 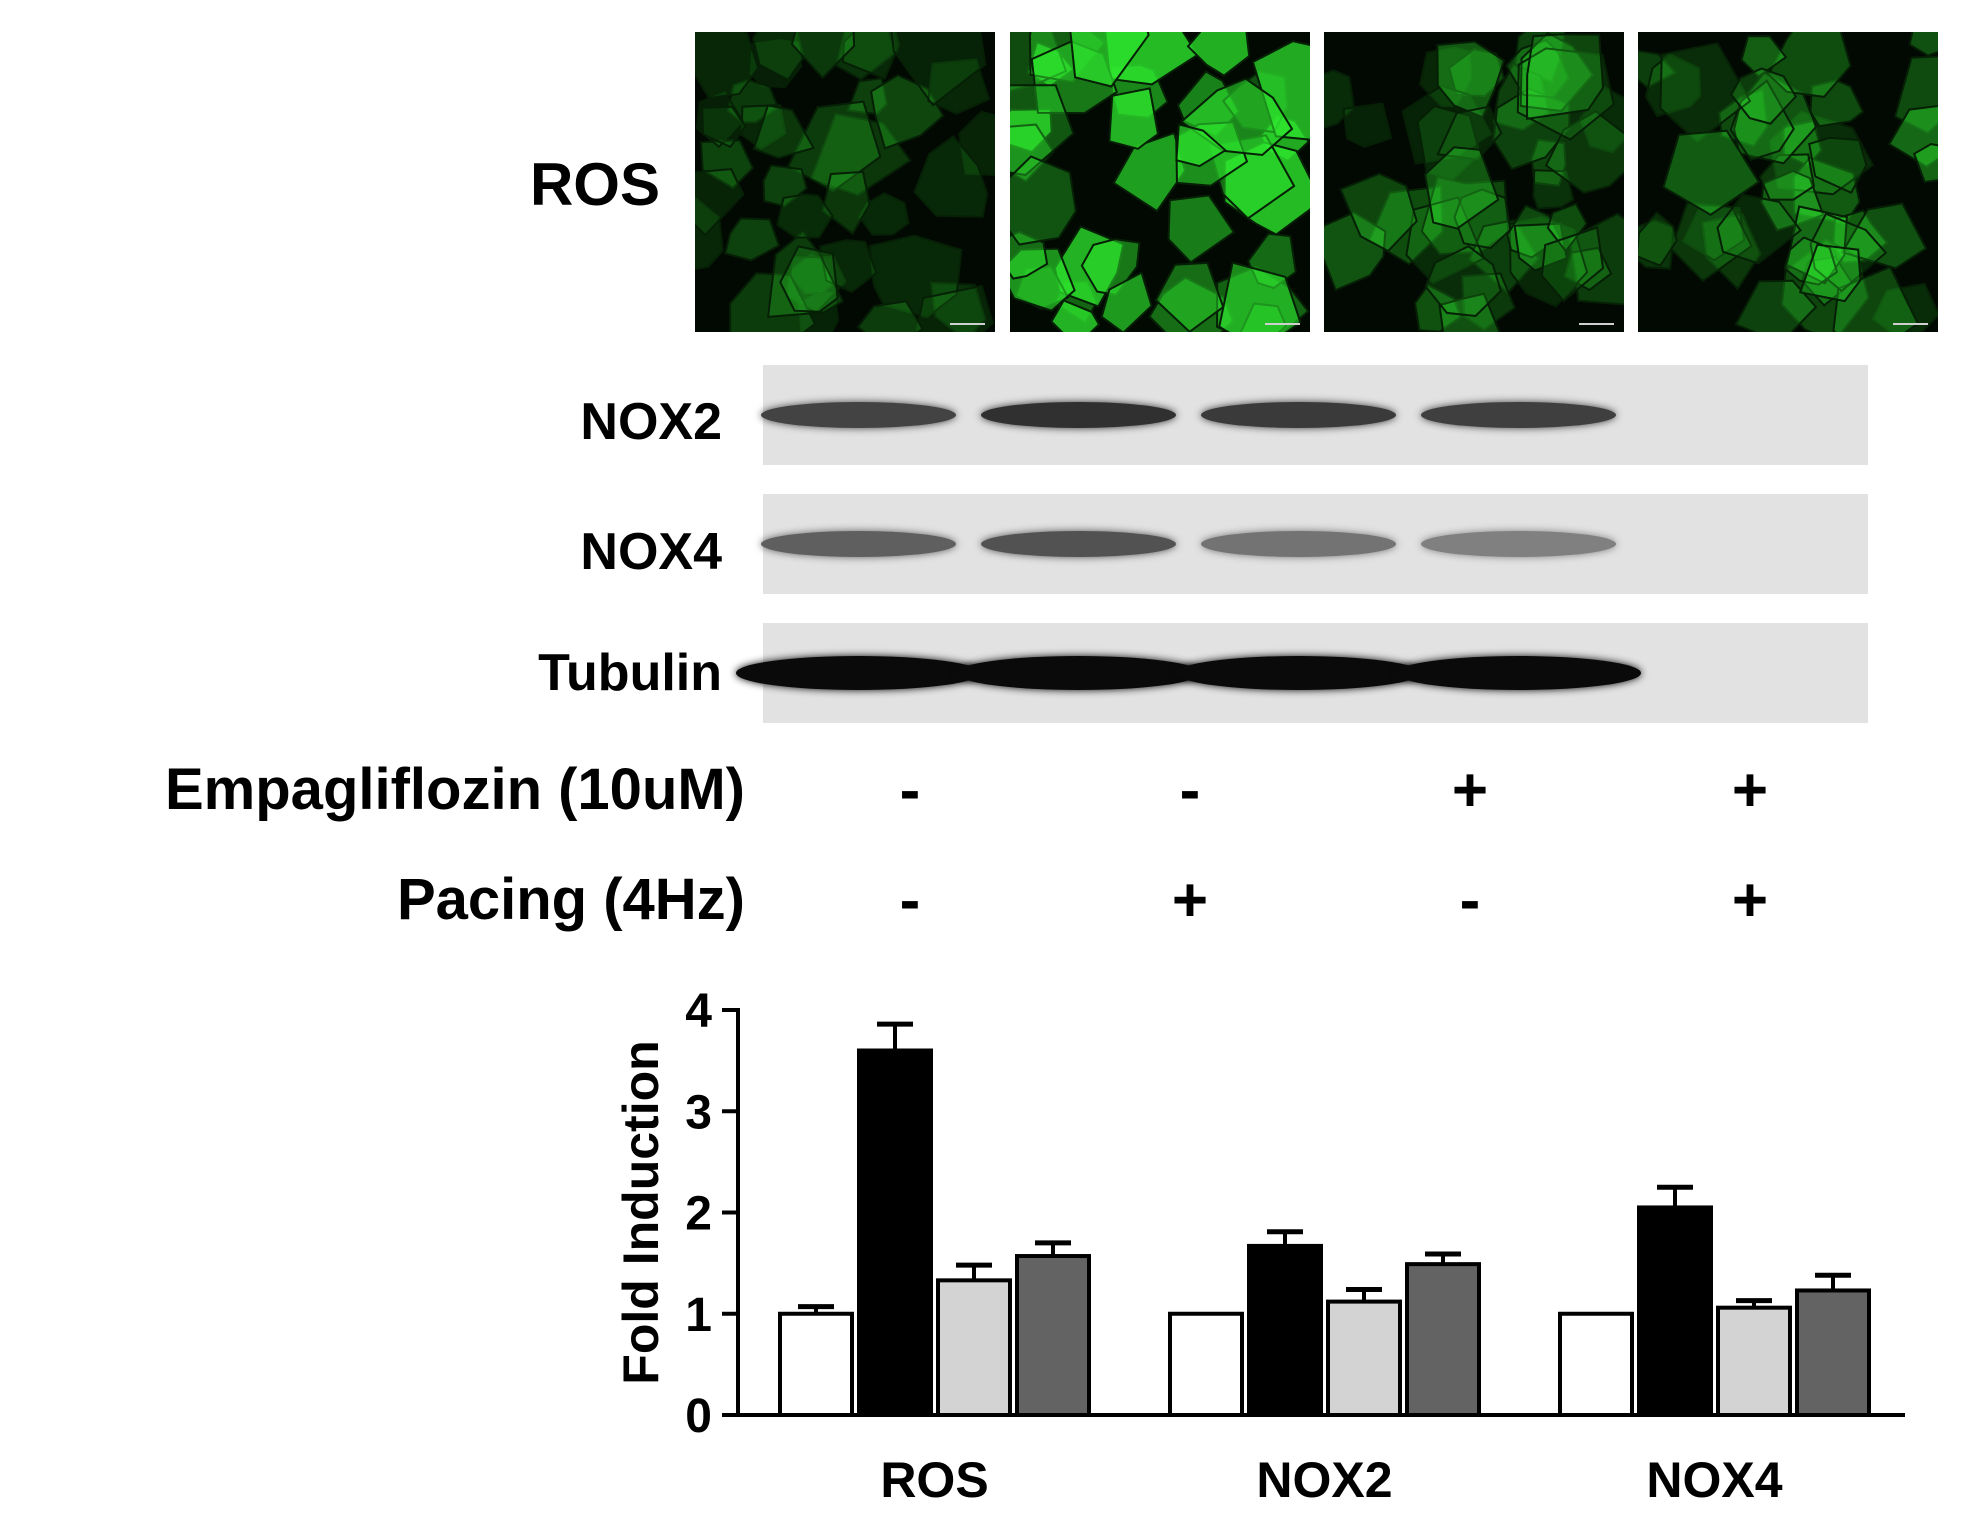 What do you see at coordinates (1474, 182) in the screenshot?
I see `micrograph-empagliflozin` at bounding box center [1474, 182].